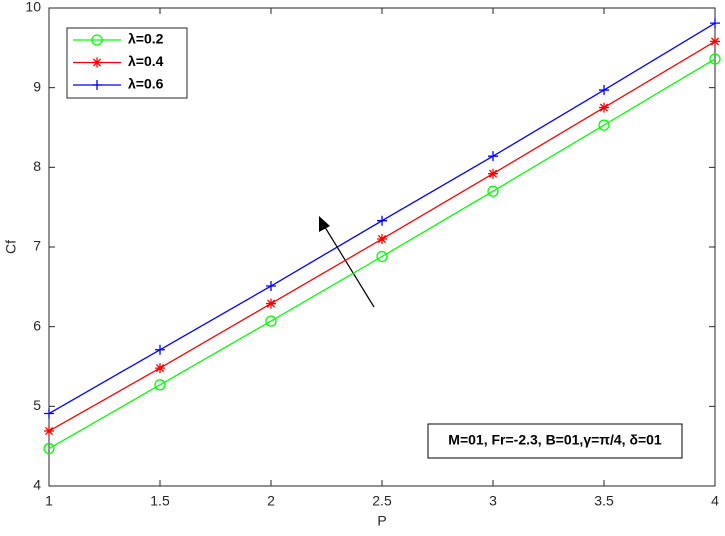  Describe the element at coordinates (146, 84) in the screenshot. I see `legend-label: λ=0.6` at that location.